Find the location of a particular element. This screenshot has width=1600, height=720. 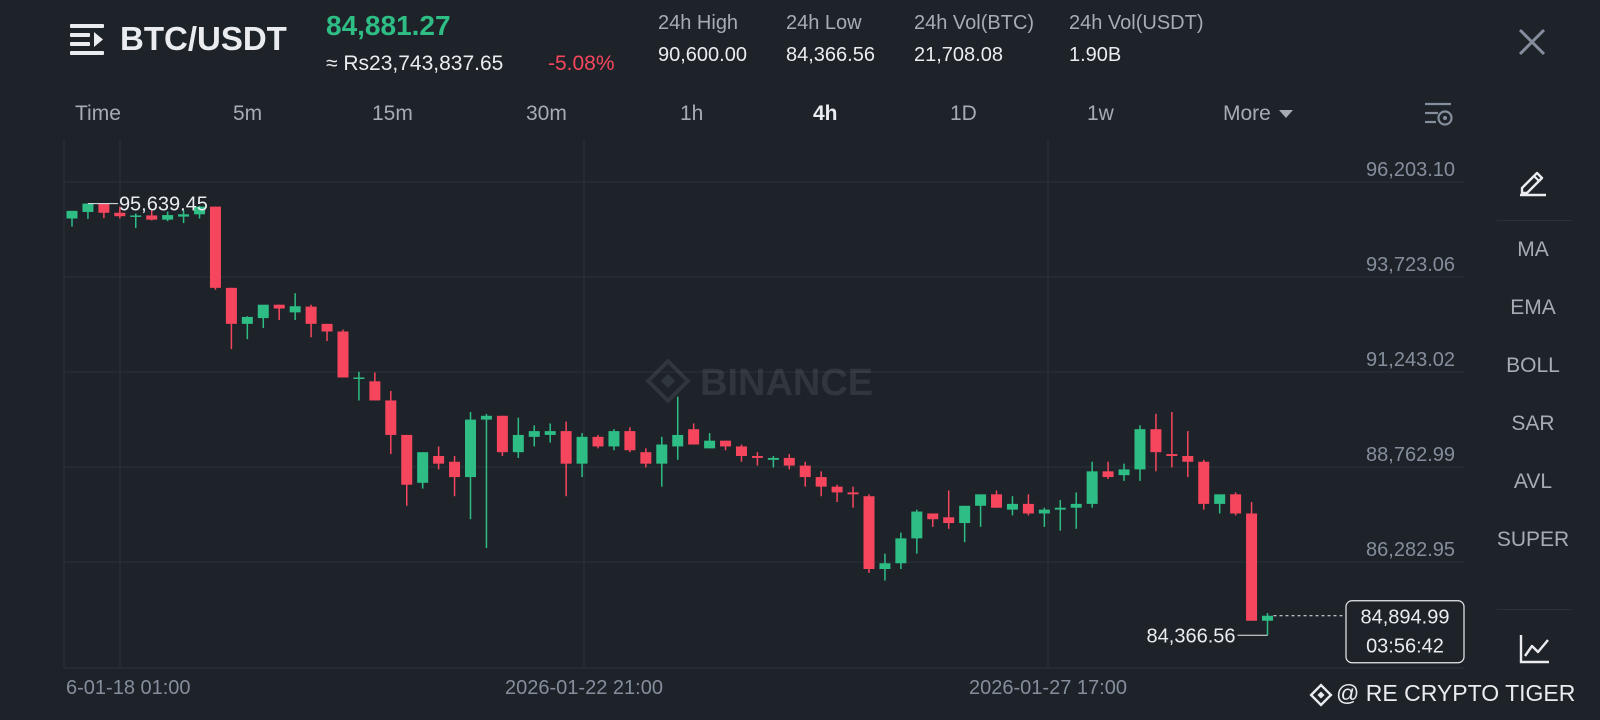

stat-24h-high: 24h High 90,600.00 is located at coordinates (702, 39).